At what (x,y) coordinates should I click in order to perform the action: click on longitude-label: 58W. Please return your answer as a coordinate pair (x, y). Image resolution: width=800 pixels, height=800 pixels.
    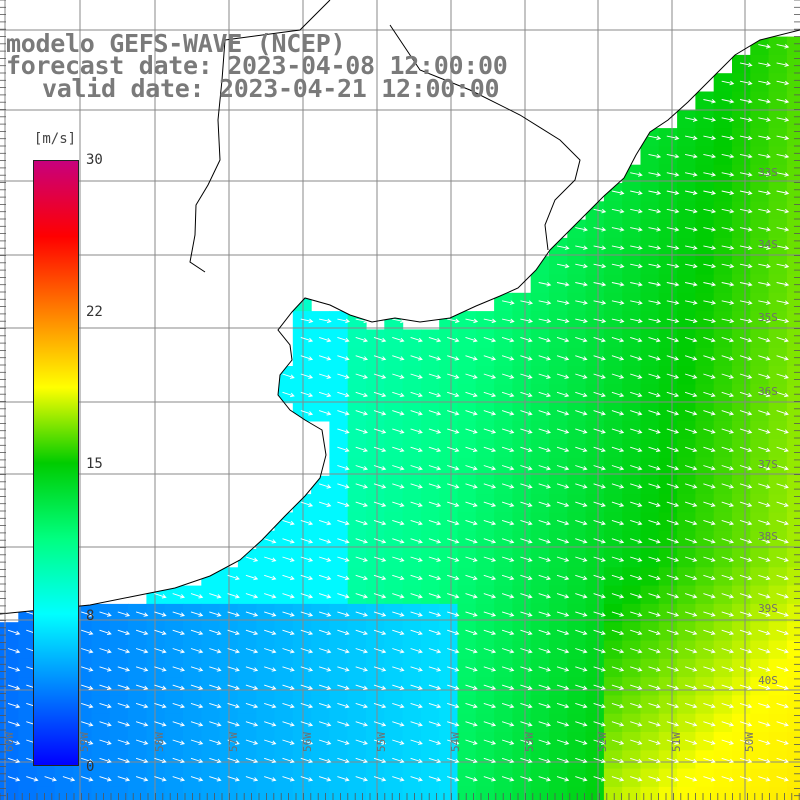
    Looking at the image, I should click on (159, 742).